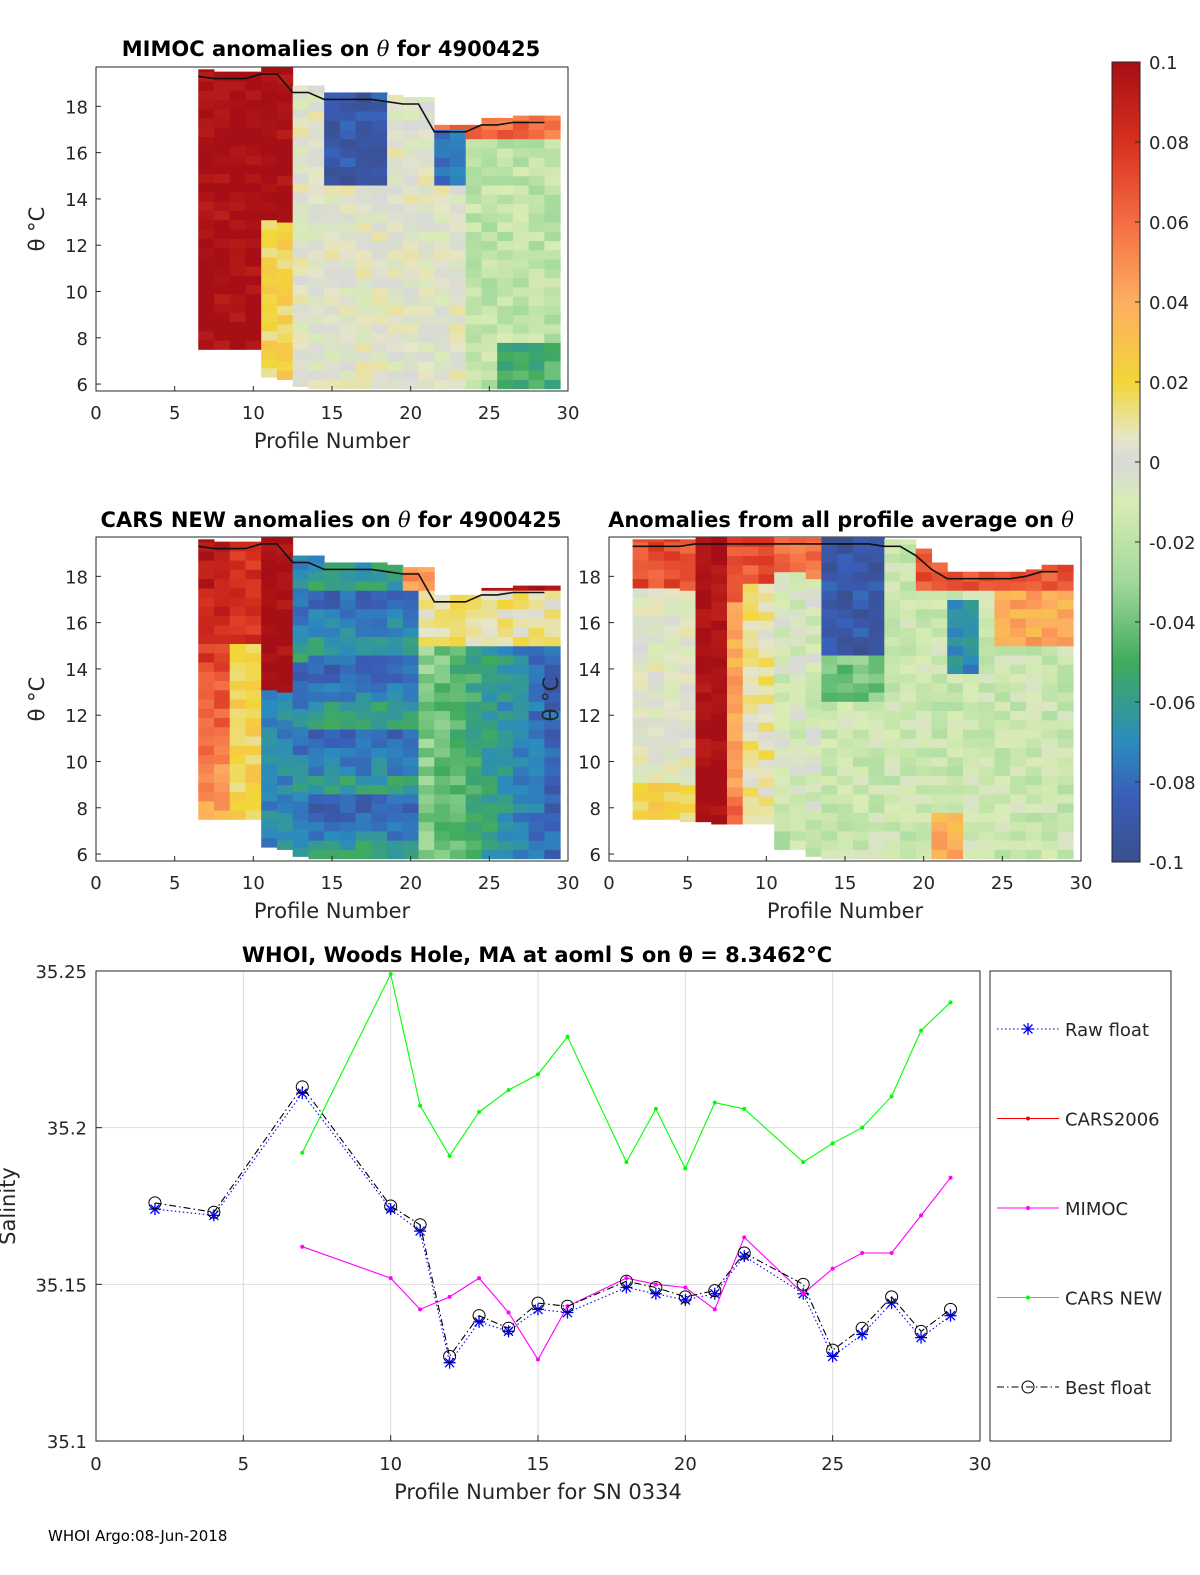 The width and height of the screenshot is (1200, 1575). I want to click on salinity-x-ticks: 0 5 10 15 20 25 30, so click(540, 1455).